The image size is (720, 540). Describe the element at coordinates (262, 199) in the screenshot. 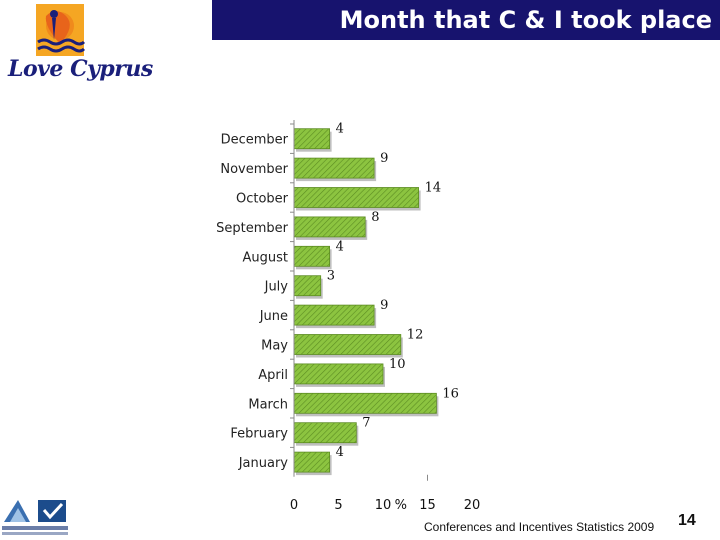

I see `category-label: October` at that location.